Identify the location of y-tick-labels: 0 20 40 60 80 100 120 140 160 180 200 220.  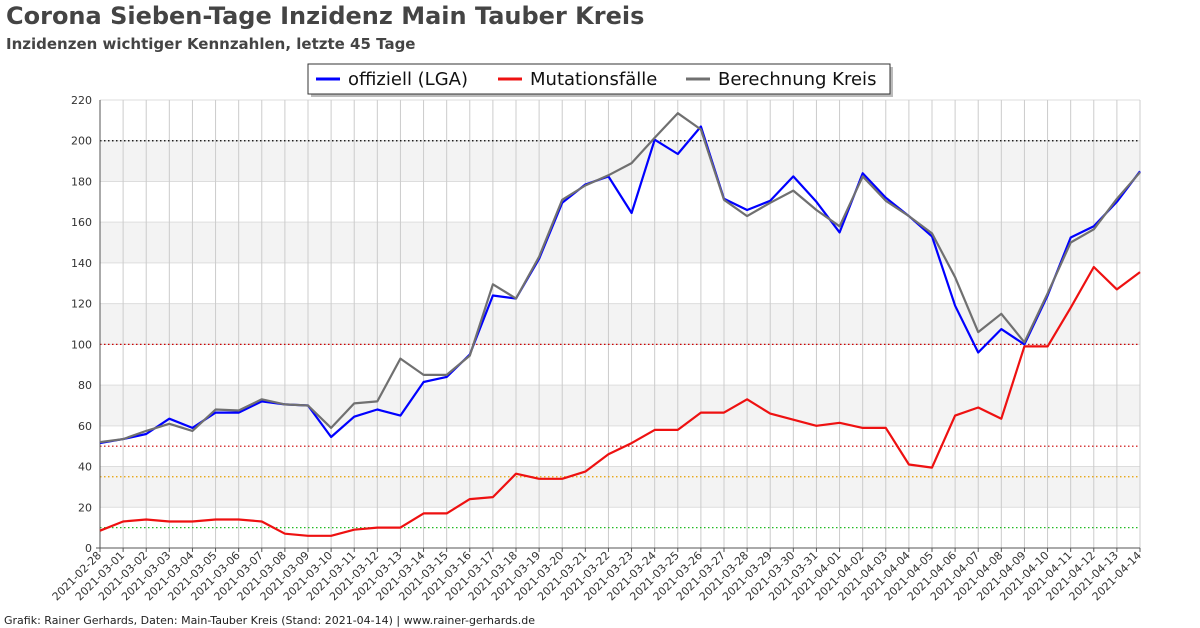
(81, 324).